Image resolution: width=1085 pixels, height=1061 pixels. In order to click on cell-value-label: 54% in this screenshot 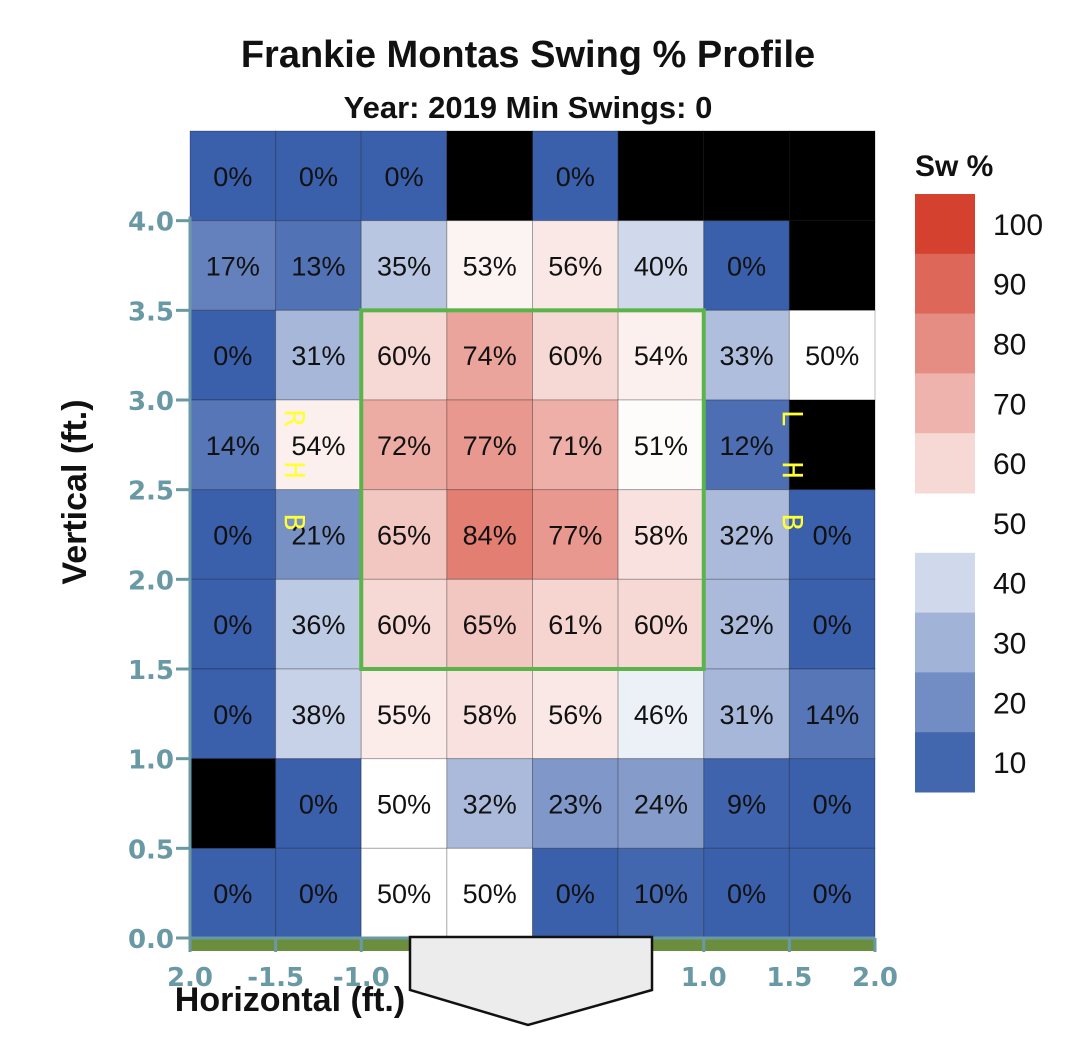, I will do `click(318, 446)`.